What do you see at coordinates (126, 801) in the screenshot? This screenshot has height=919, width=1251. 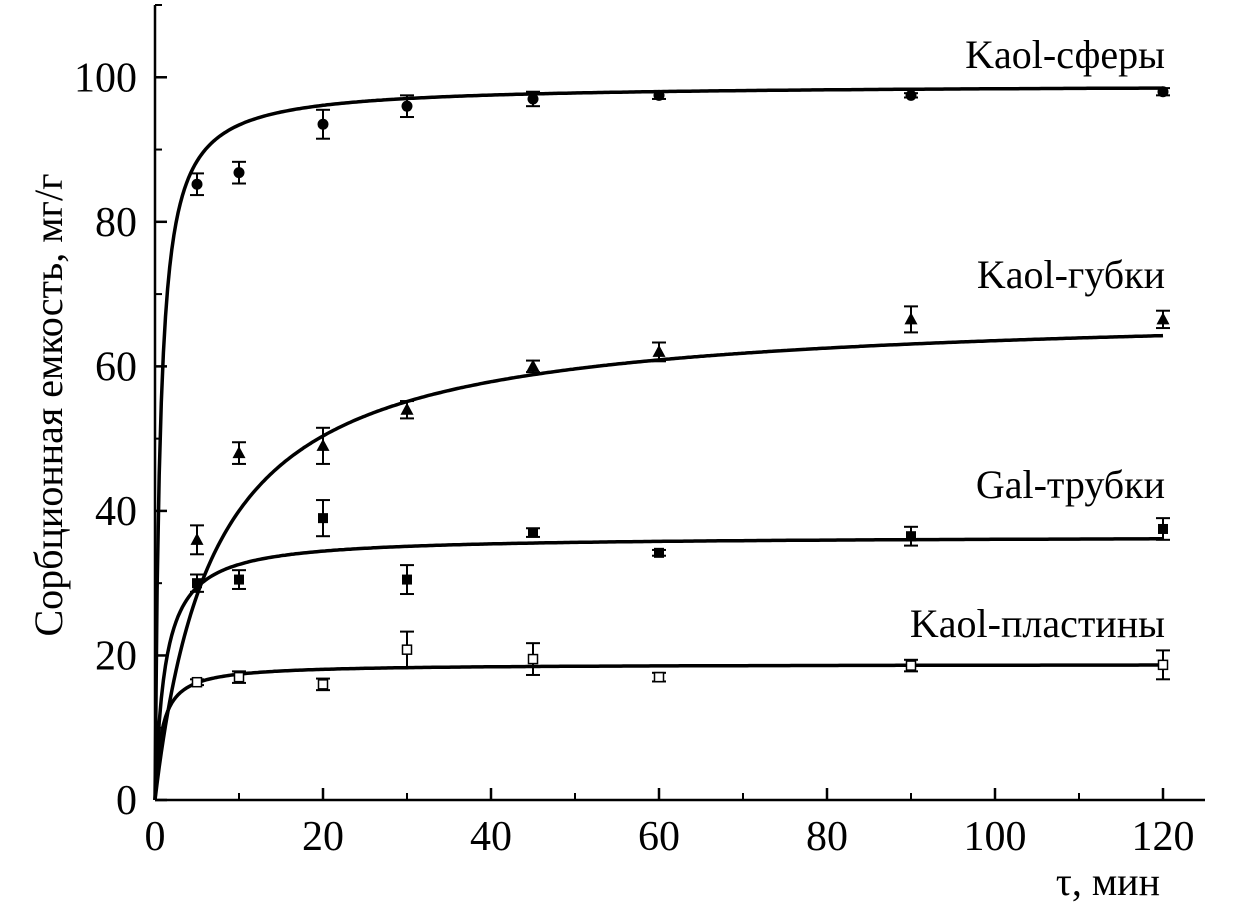 I see `y-tick-label: 0` at bounding box center [126, 801].